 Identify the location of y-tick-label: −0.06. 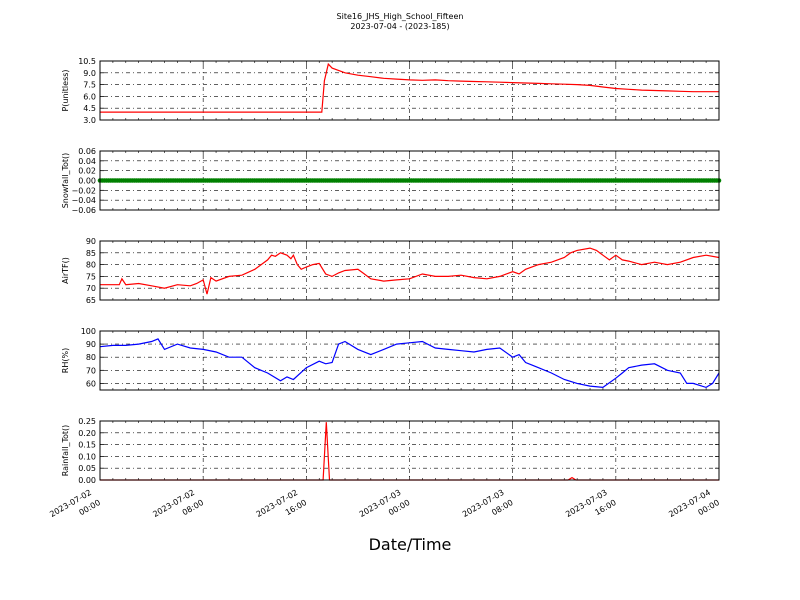
(83, 210).